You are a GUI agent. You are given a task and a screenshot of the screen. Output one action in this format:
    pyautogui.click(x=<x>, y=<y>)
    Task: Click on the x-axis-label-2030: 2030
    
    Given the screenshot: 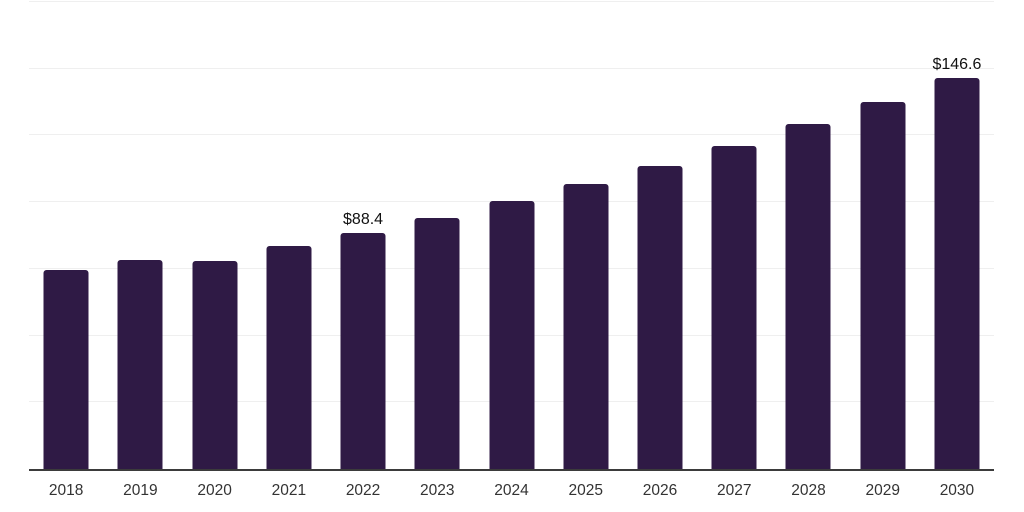 What is the action you would take?
    pyautogui.click(x=957, y=490)
    